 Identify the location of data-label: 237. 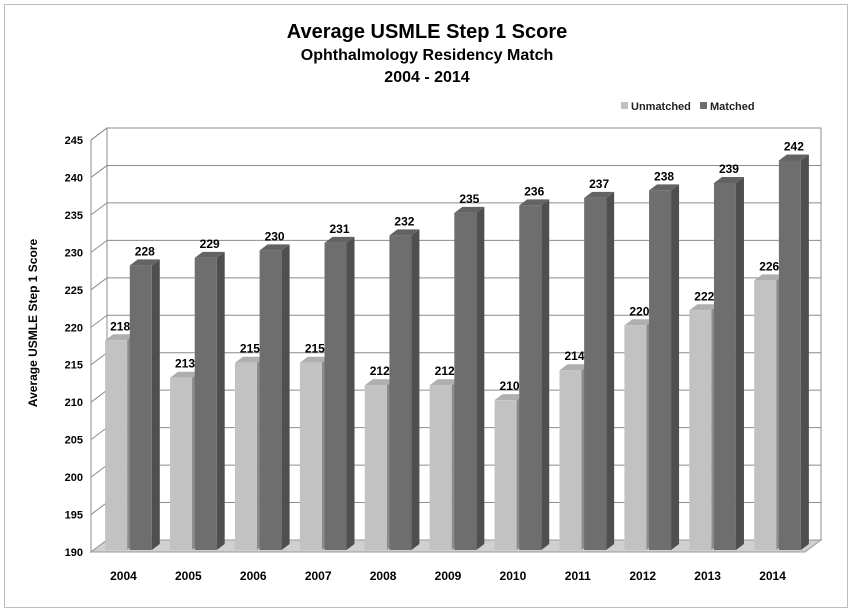
(599, 184).